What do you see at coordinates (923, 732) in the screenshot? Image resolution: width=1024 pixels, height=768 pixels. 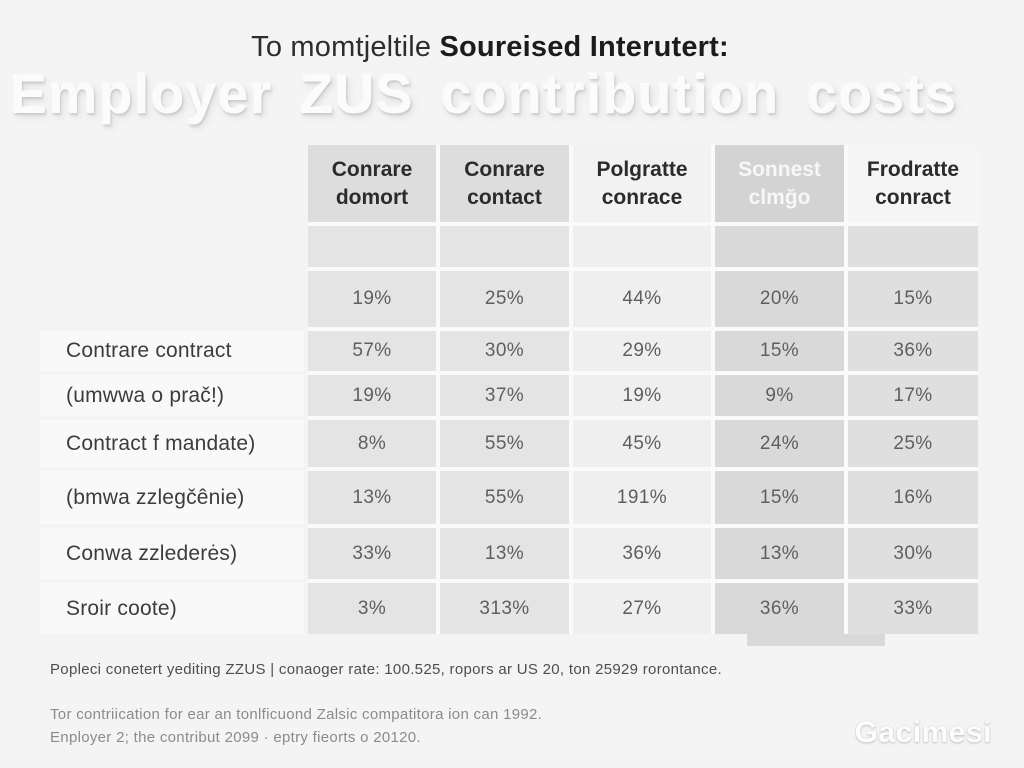 I see `watermark-logo: Gacimesi` at bounding box center [923, 732].